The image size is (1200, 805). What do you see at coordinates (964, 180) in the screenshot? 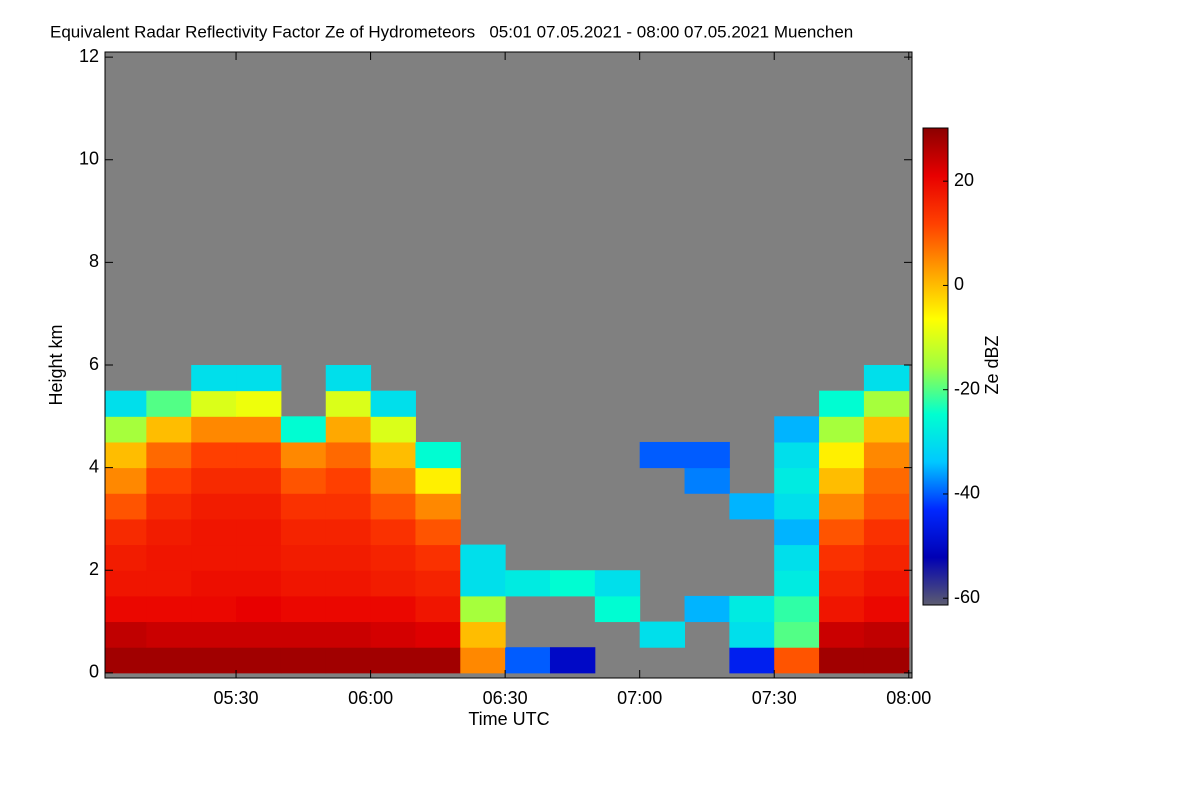
I see `colorbar-tick-label: 20` at bounding box center [964, 180].